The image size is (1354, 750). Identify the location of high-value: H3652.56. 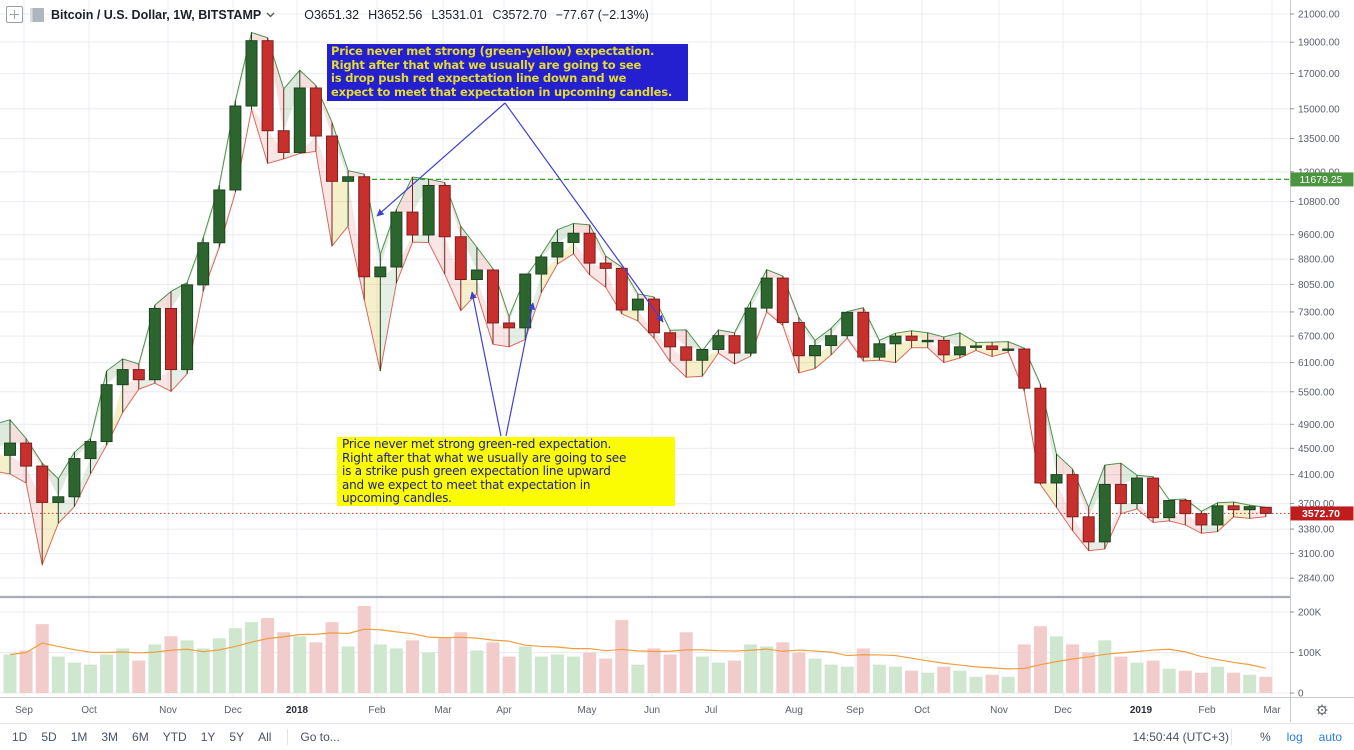
(395, 14).